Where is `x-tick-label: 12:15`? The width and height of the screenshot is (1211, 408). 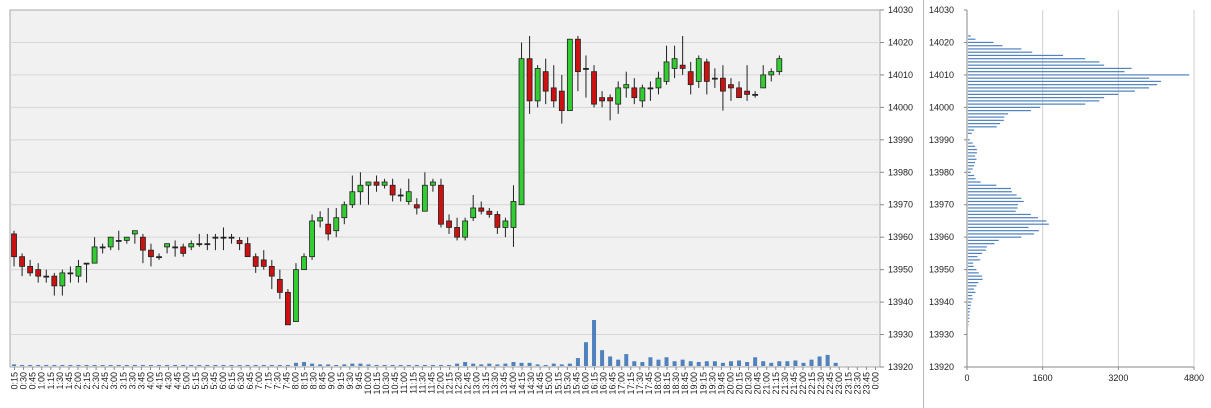 x-tick-label: 12:15 is located at coordinates (450, 383).